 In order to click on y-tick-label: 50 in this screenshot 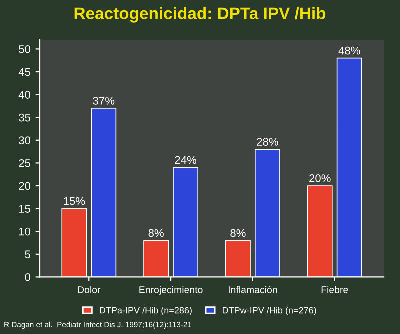, I will do `click(25, 49)`.